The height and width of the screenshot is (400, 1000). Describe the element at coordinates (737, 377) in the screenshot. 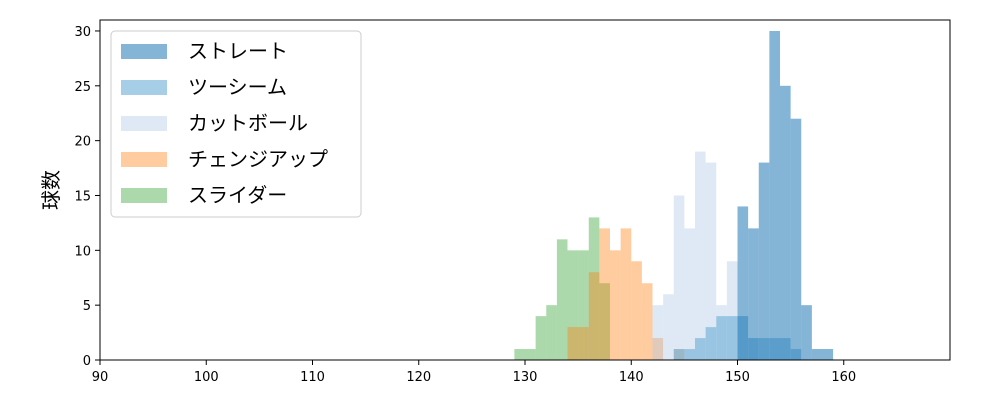

I see `x-tick-label: 150` at that location.